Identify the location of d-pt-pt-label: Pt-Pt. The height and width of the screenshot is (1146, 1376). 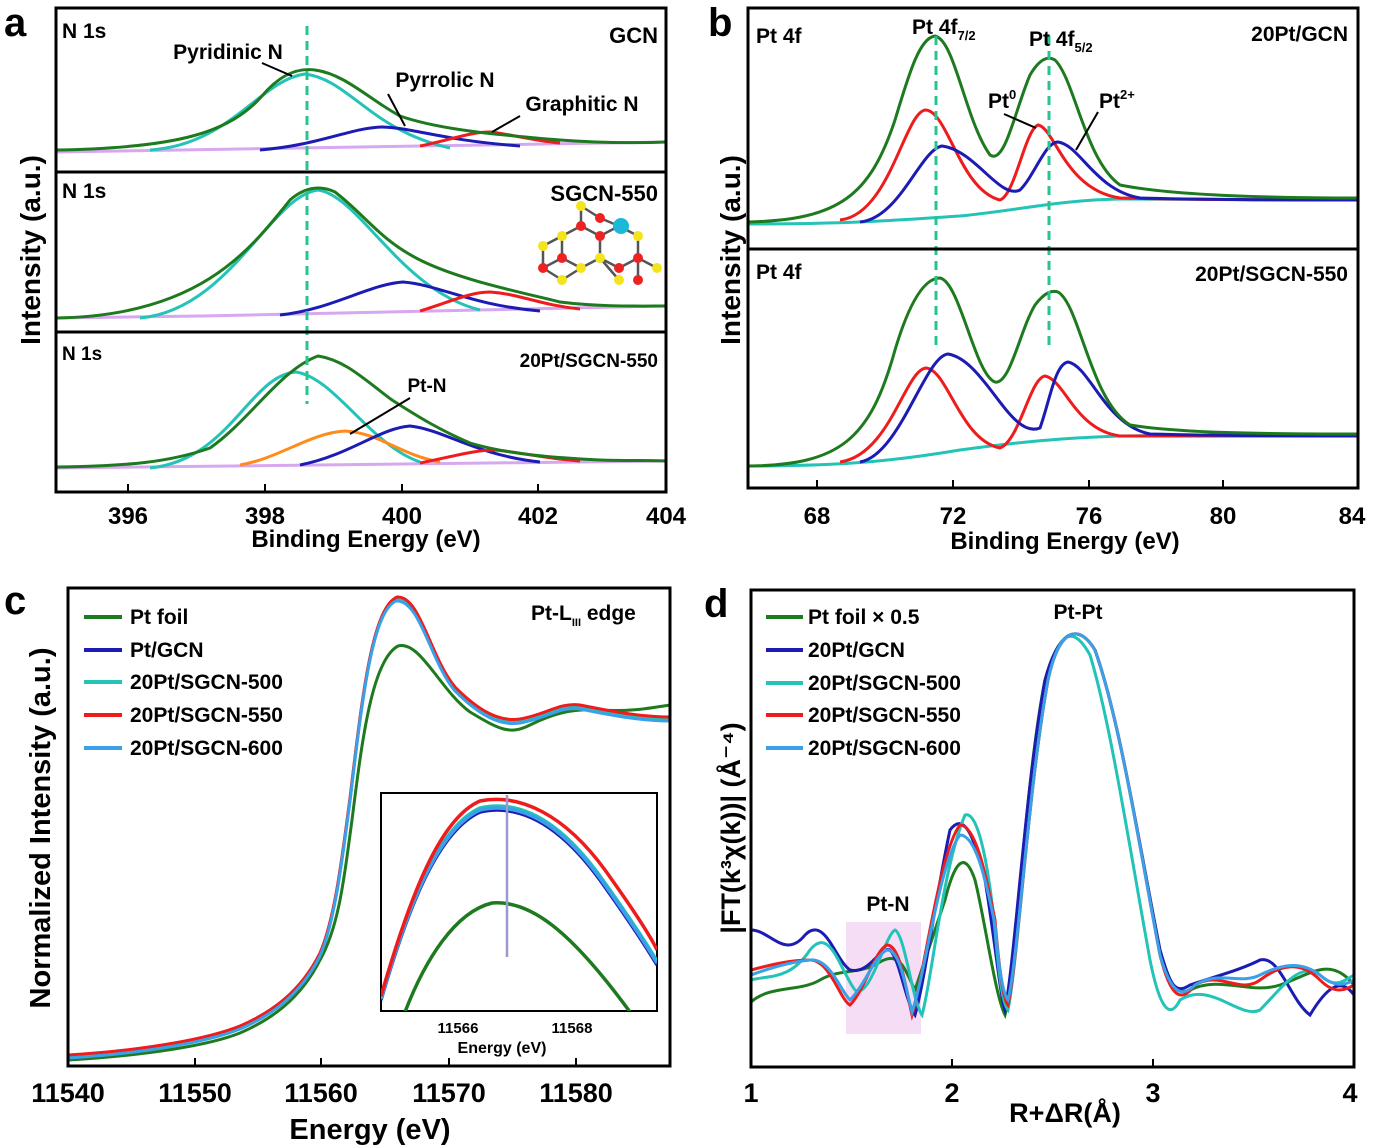
(1078, 612).